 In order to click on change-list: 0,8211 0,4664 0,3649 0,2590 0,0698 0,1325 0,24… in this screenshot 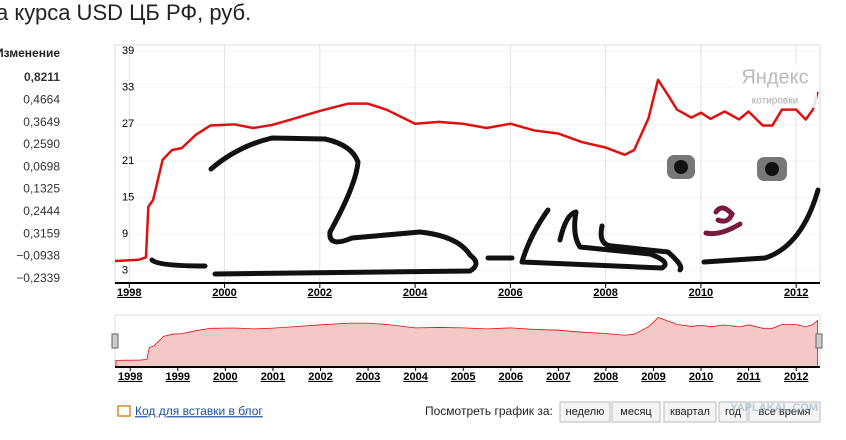, I will do `click(38, 177)`.